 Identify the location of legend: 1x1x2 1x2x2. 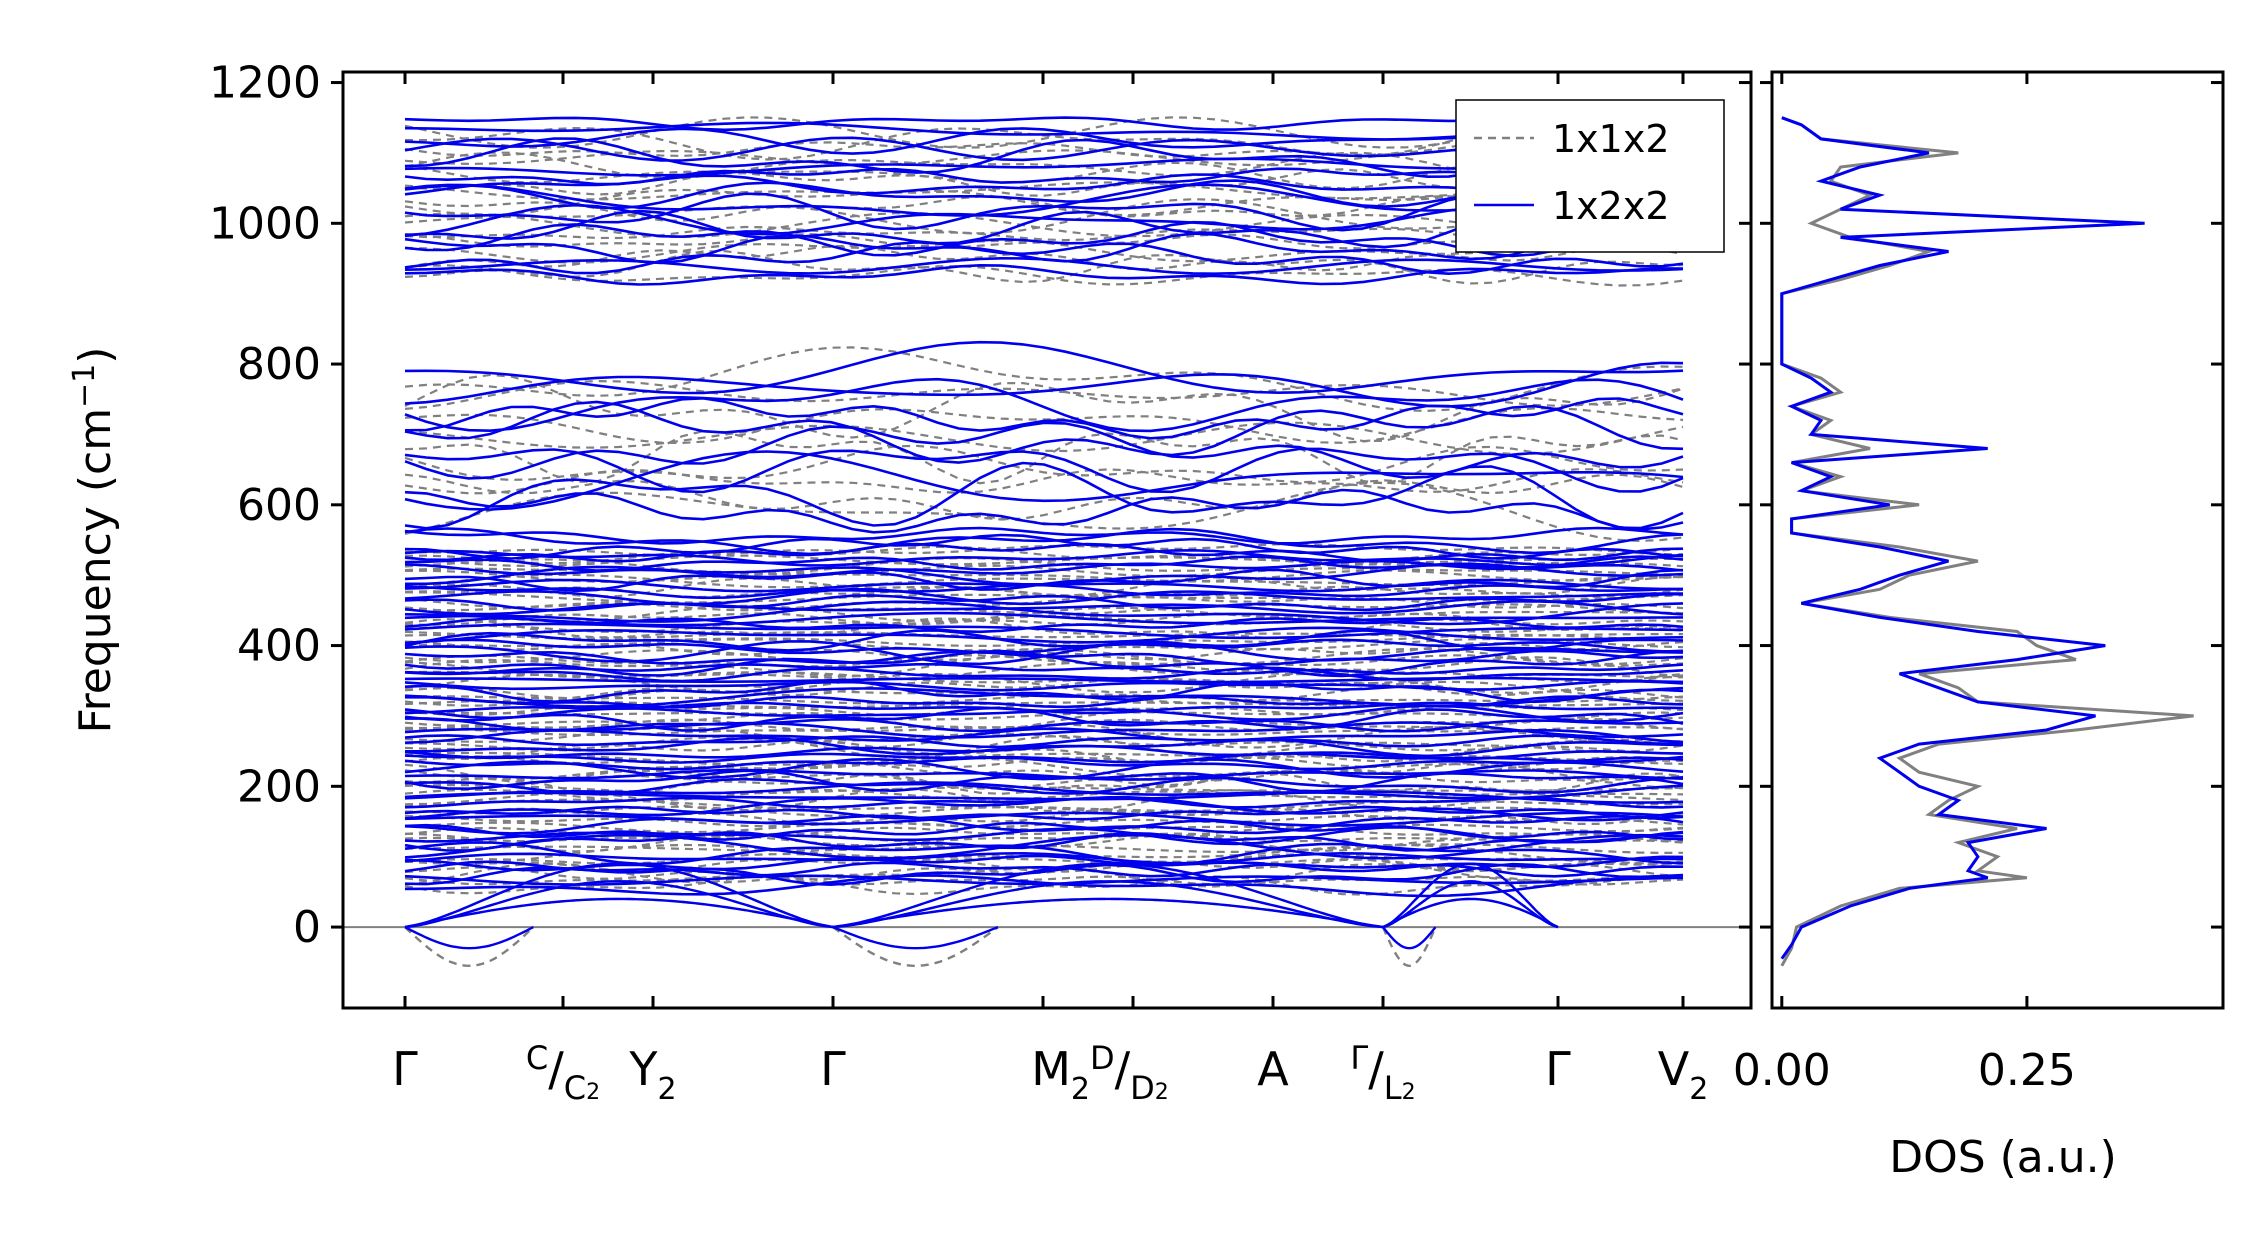
(1590, 176).